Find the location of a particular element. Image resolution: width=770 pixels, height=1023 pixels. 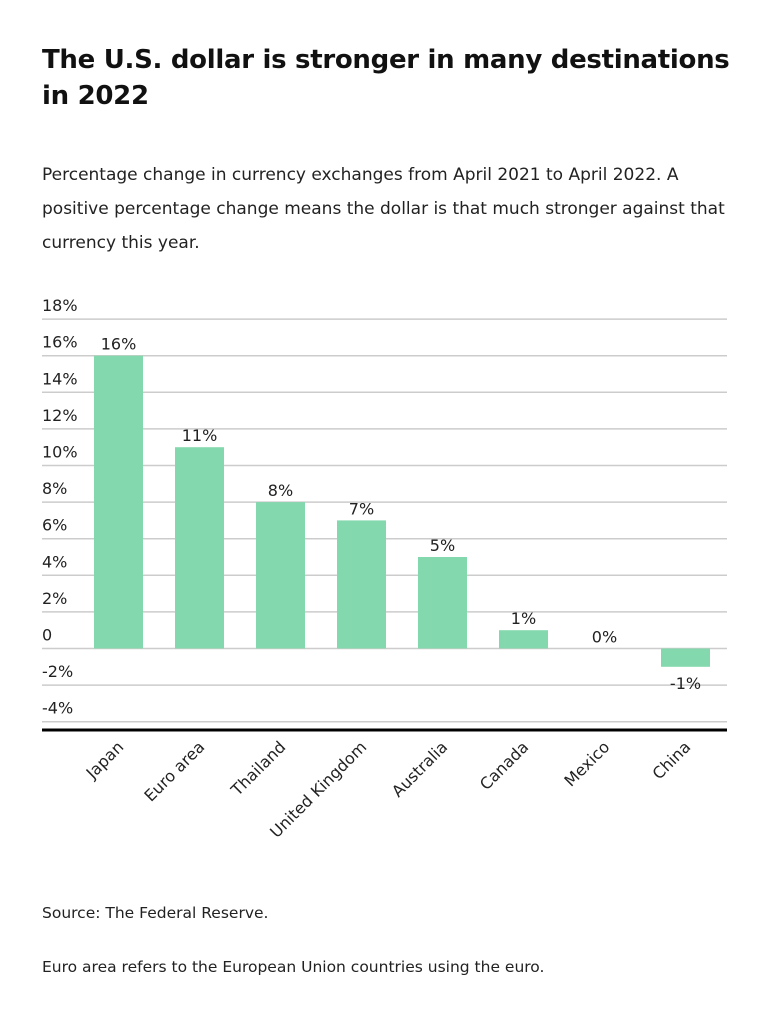

data-label: -1% is located at coordinates (685, 683).